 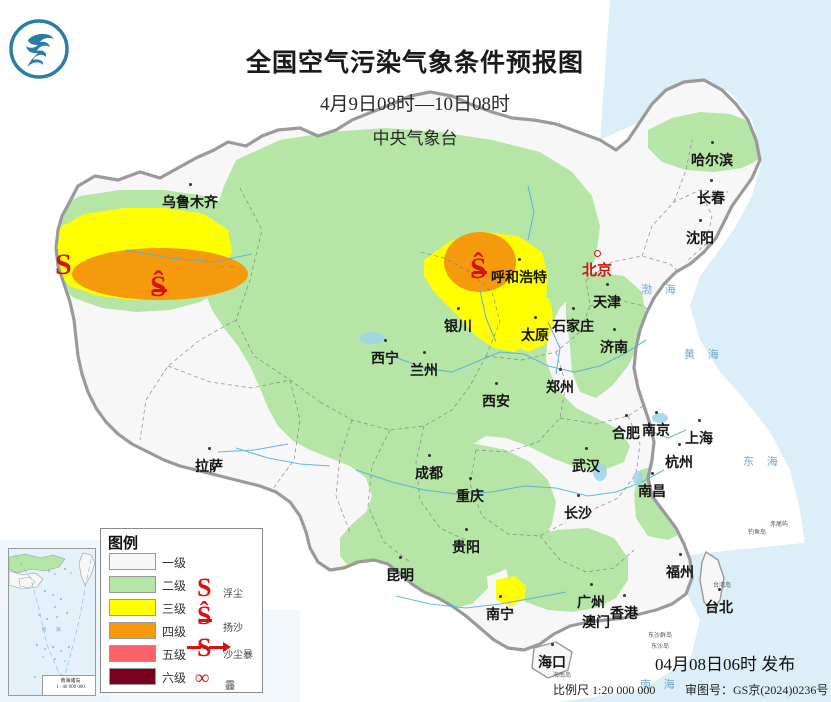 I want to click on city-label: 哈尔滨, so click(x=712, y=161).